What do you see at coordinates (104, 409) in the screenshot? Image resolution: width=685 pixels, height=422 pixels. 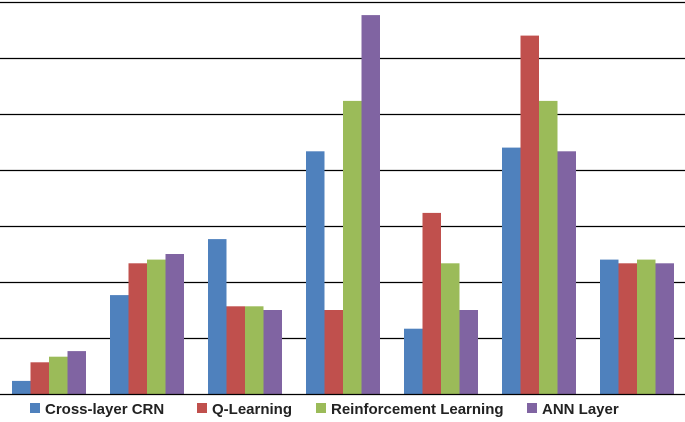 I see `legend-label-cross-layer-crn: Cross-layer CRN` at bounding box center [104, 409].